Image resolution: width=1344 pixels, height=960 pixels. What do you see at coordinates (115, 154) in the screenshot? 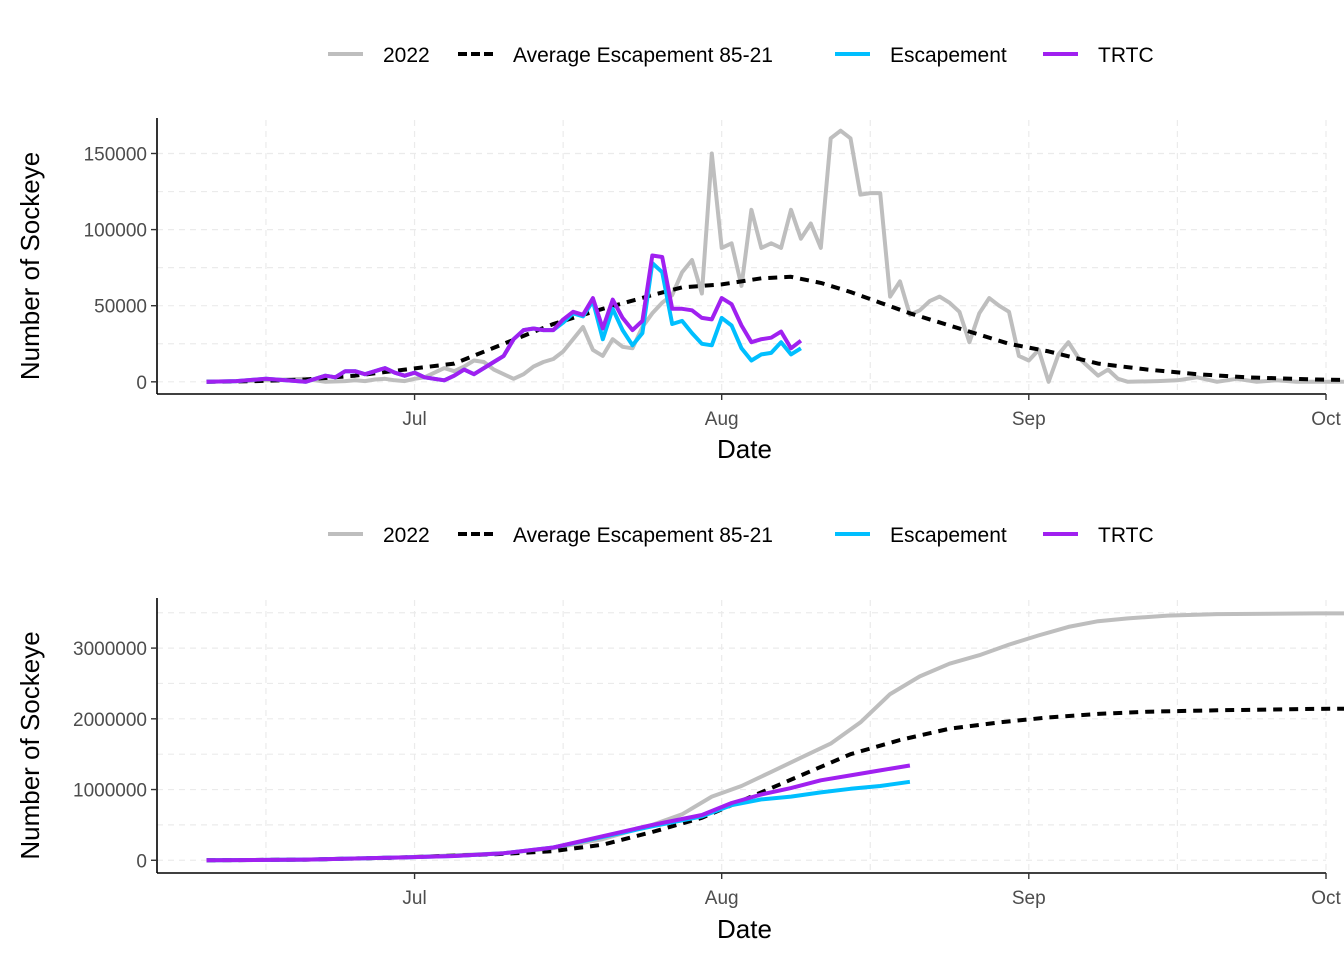
I see `y-tick-label: 150000` at bounding box center [115, 154].